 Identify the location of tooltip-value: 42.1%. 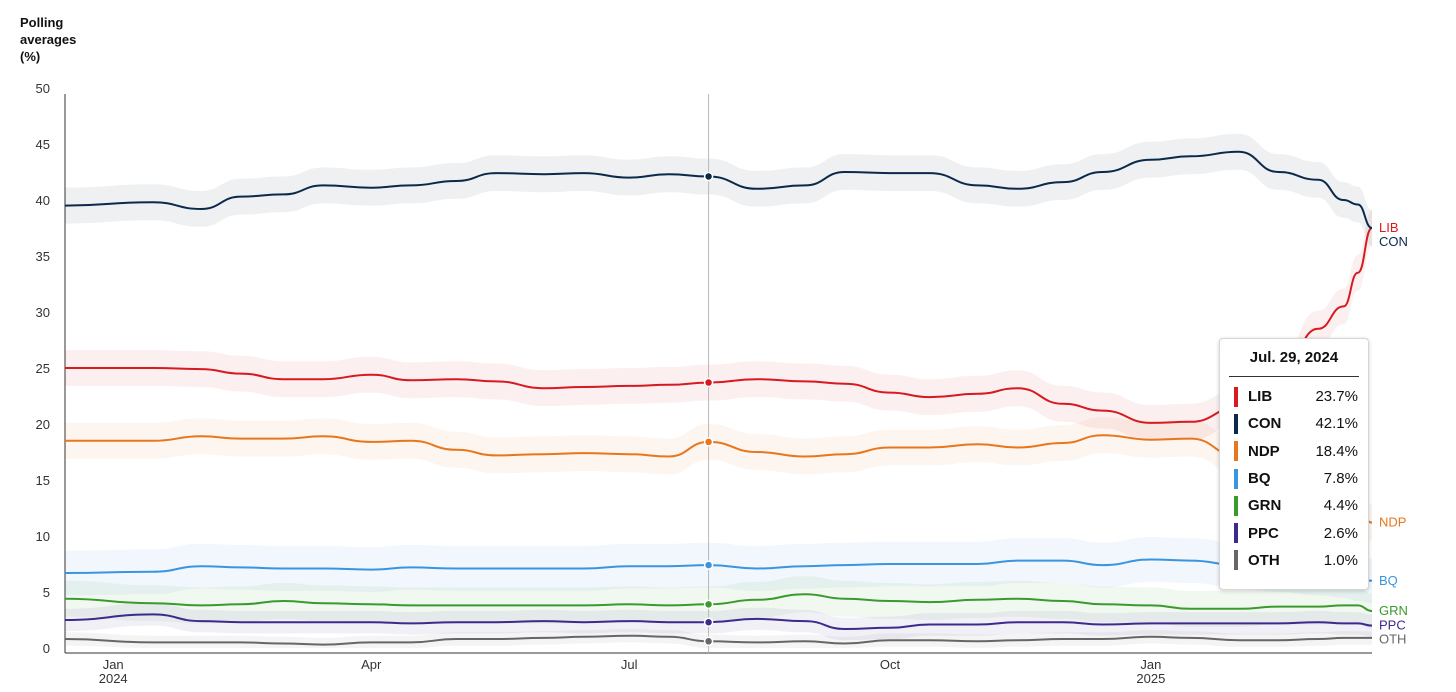
(1336, 424).